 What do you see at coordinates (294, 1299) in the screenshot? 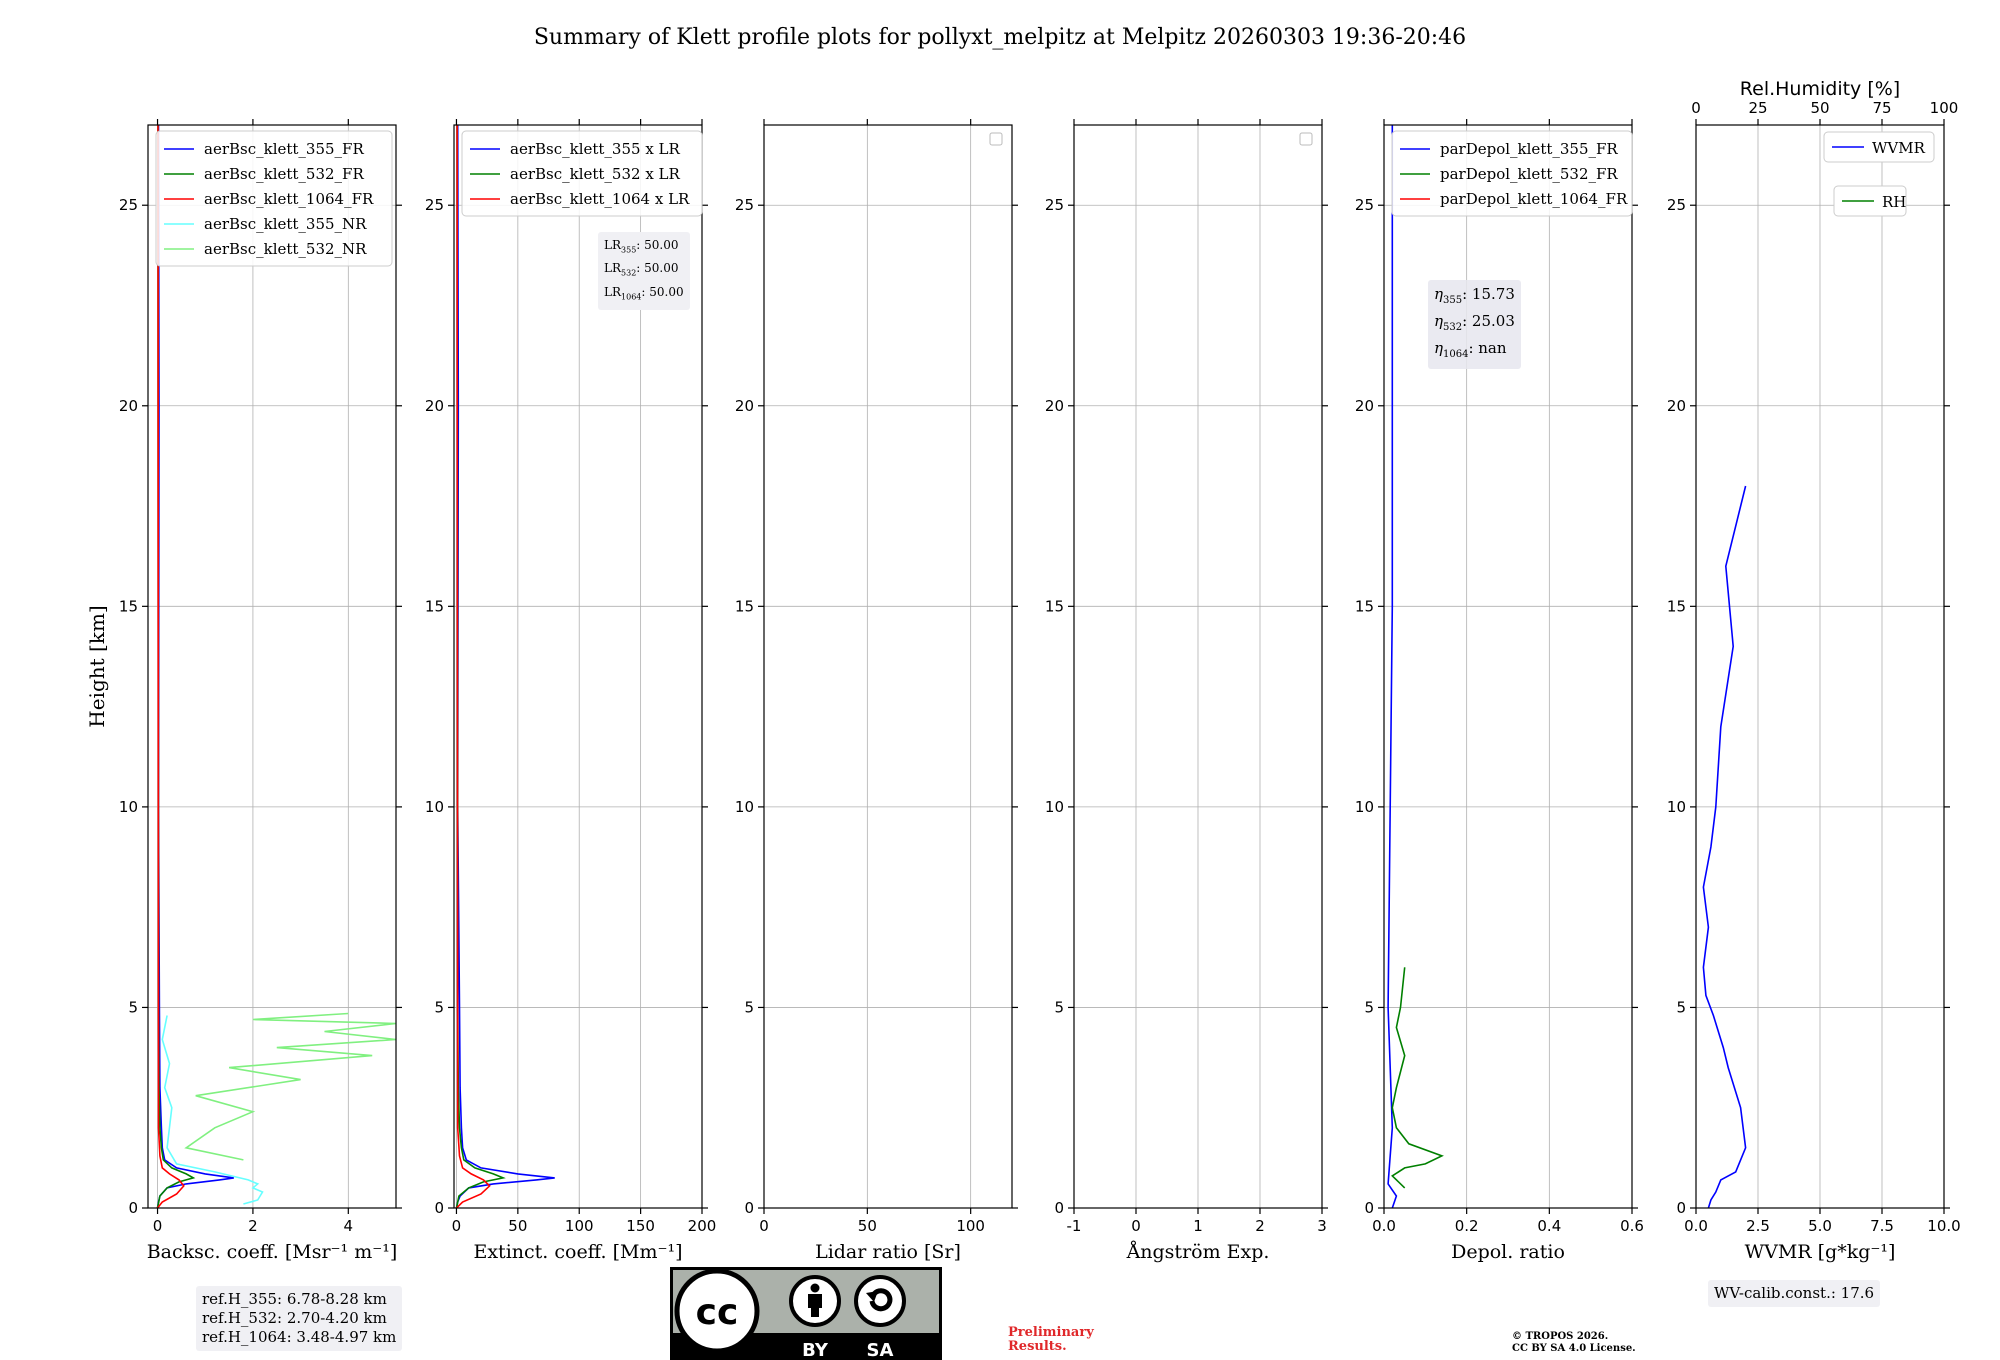
I see `refh-355: ref.H_355: 6.78-8.28 km` at bounding box center [294, 1299].